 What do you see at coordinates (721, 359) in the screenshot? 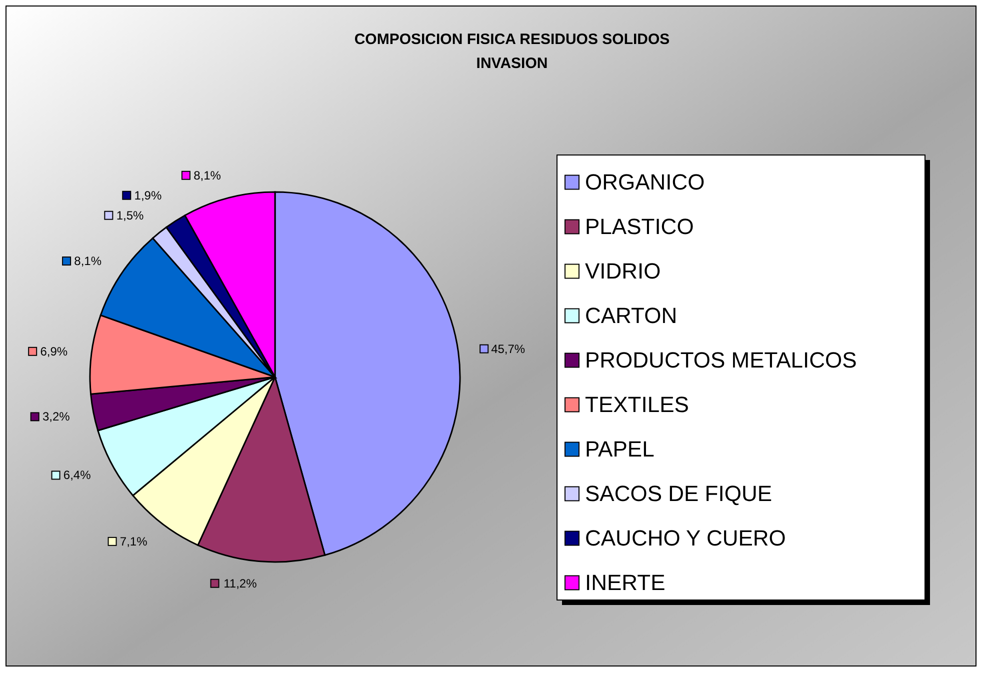
I see `legend-label: PRODUCTOS METALICOS` at bounding box center [721, 359].